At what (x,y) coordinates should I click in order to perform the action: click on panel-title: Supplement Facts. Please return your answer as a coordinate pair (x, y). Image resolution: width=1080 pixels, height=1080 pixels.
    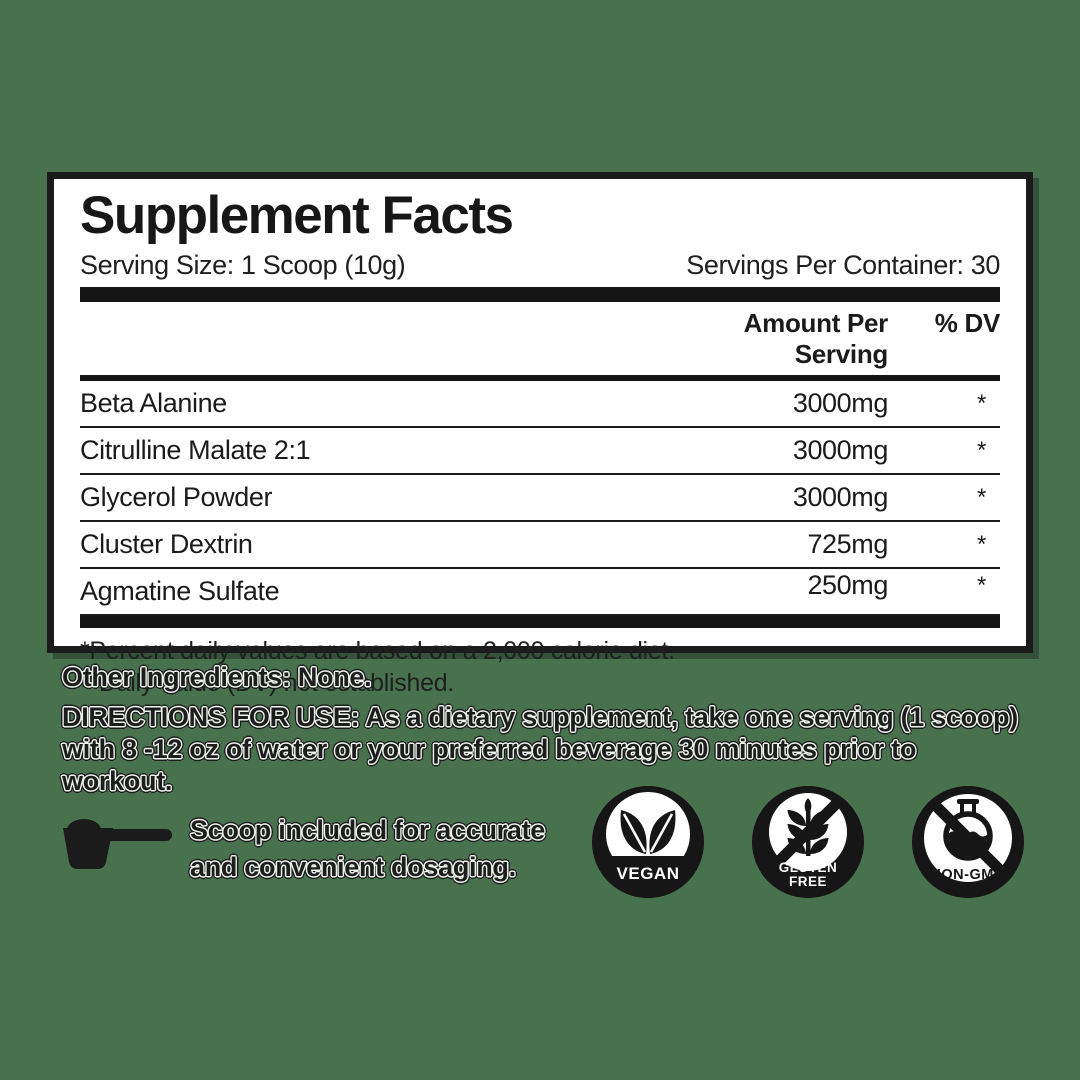
    Looking at the image, I should click on (297, 215).